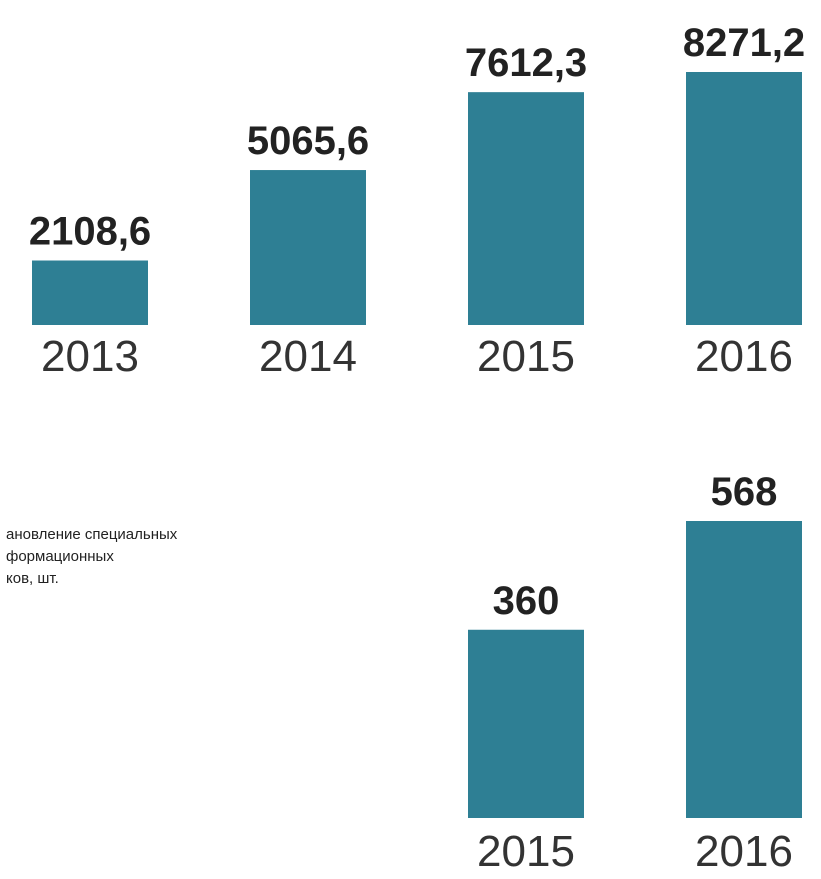 This screenshot has height=879, width=821. What do you see at coordinates (32, 578) in the screenshot?
I see `chart-title: ков, шт.` at bounding box center [32, 578].